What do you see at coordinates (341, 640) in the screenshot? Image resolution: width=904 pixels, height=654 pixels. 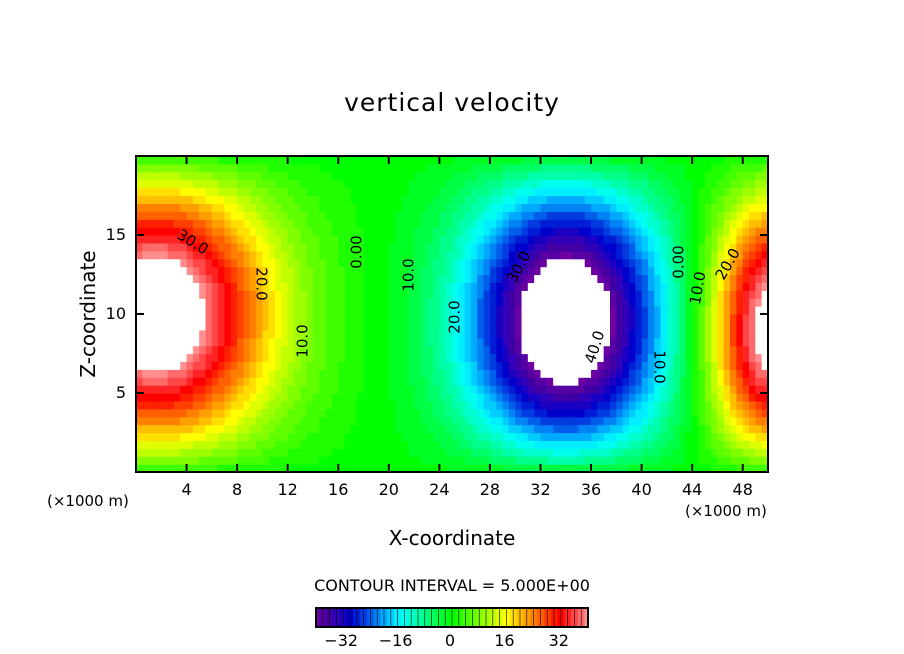 I see `colorbar-tick-label: −32` at bounding box center [341, 640].